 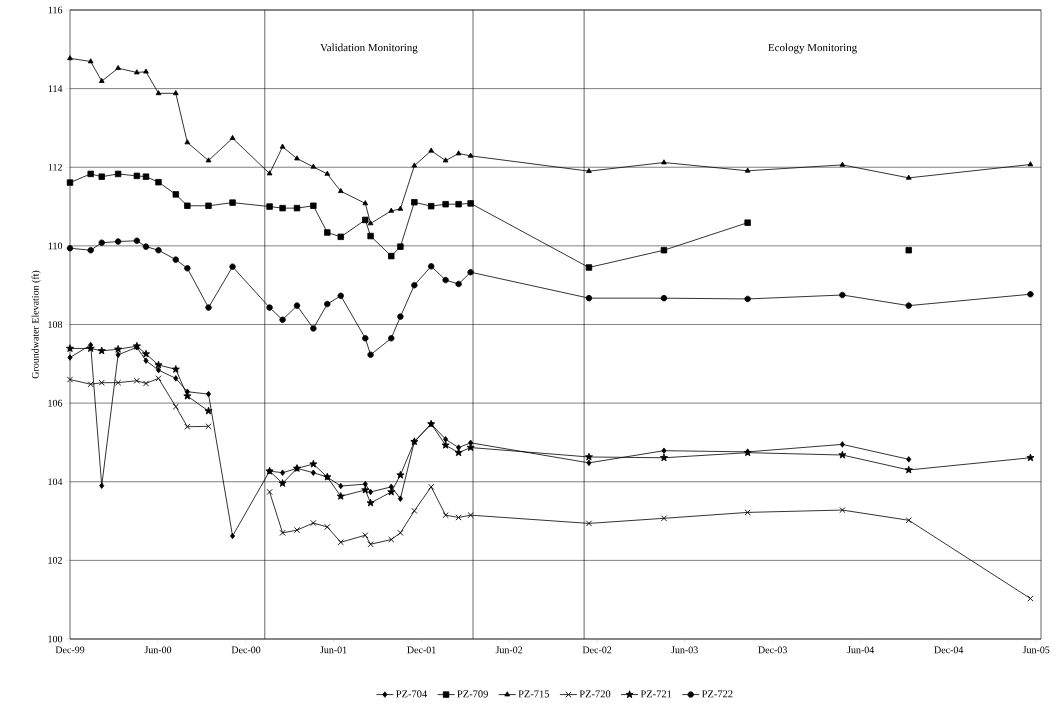 I want to click on x-tick-label: Dec-00, so click(x=246, y=650).